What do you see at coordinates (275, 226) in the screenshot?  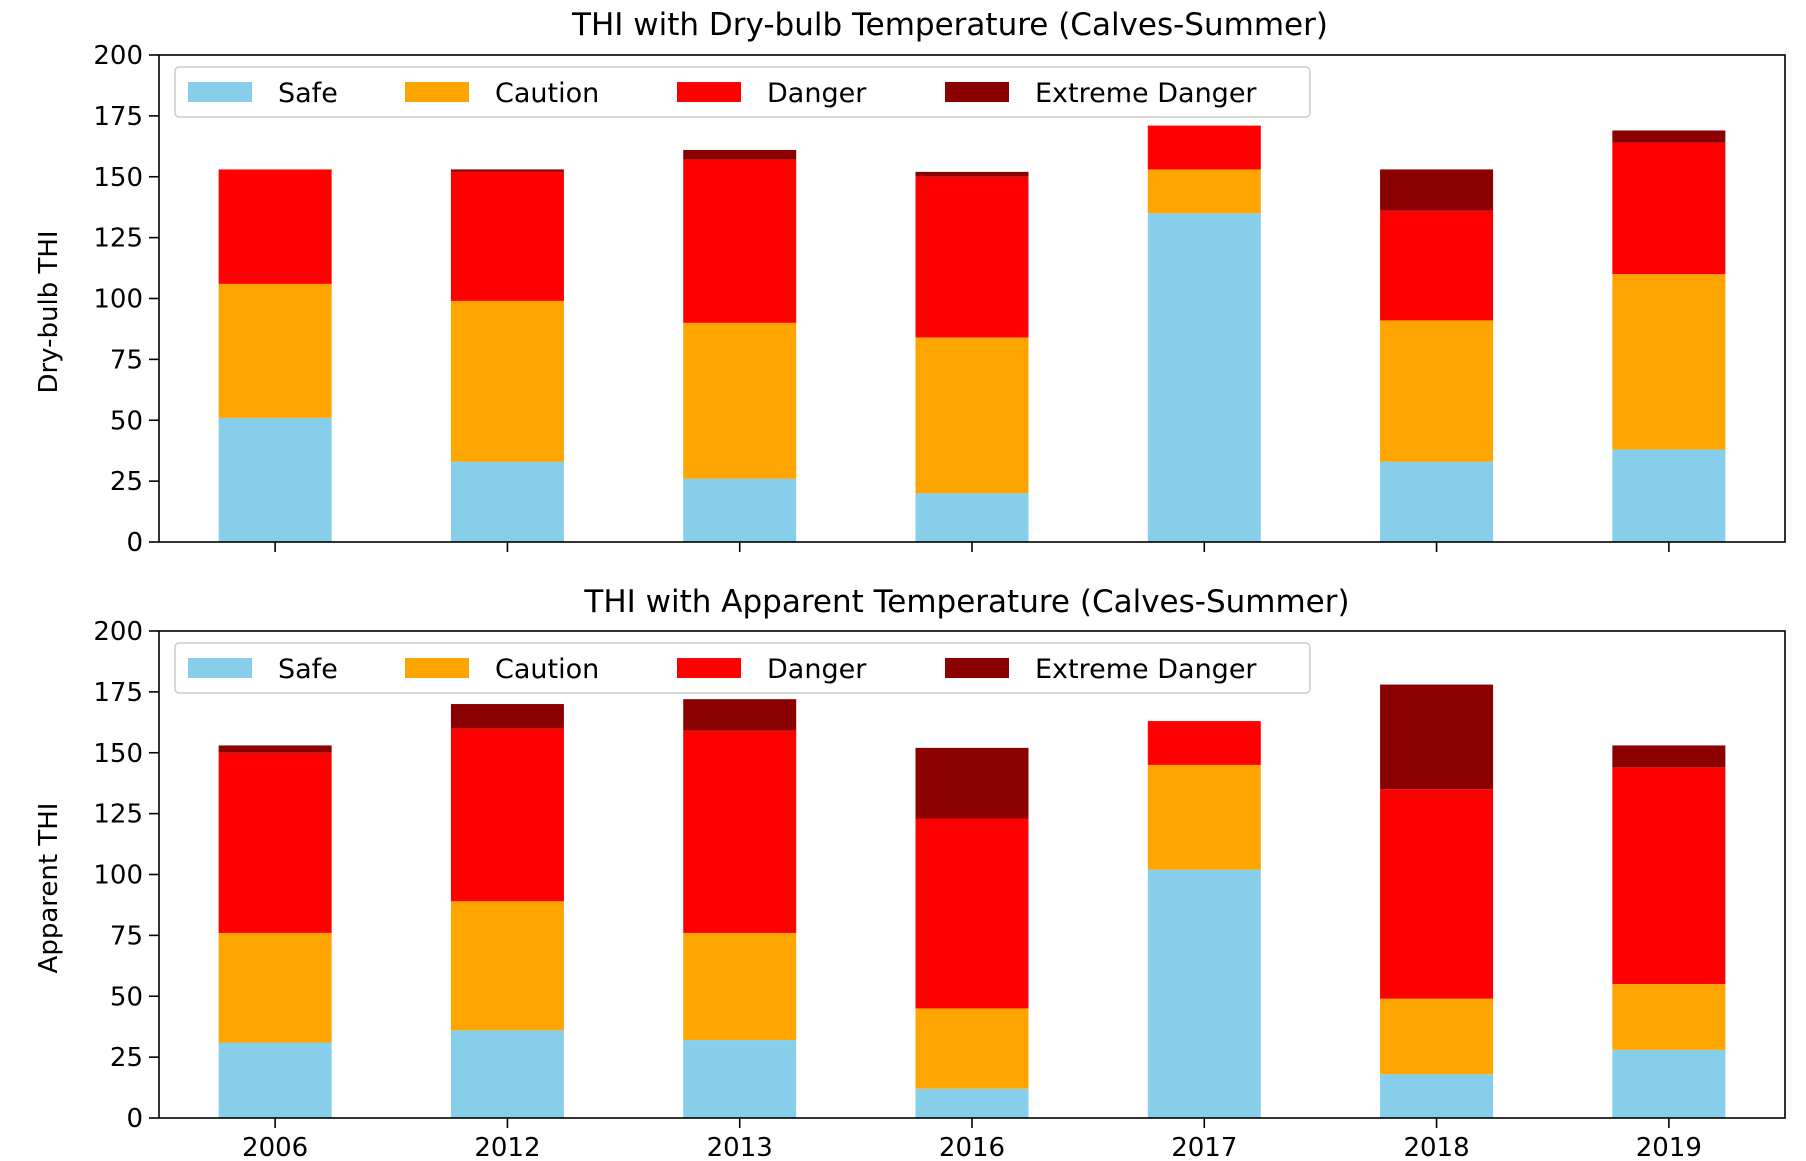 I see `dry-bulb-bar-danger-2006` at bounding box center [275, 226].